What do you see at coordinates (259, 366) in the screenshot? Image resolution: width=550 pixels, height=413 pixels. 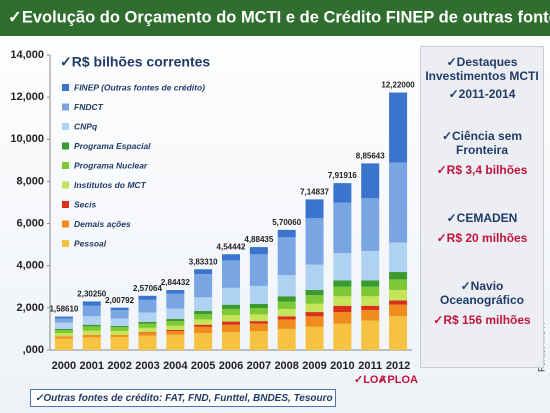 I see `x-tick-label: 2007` at bounding box center [259, 366].